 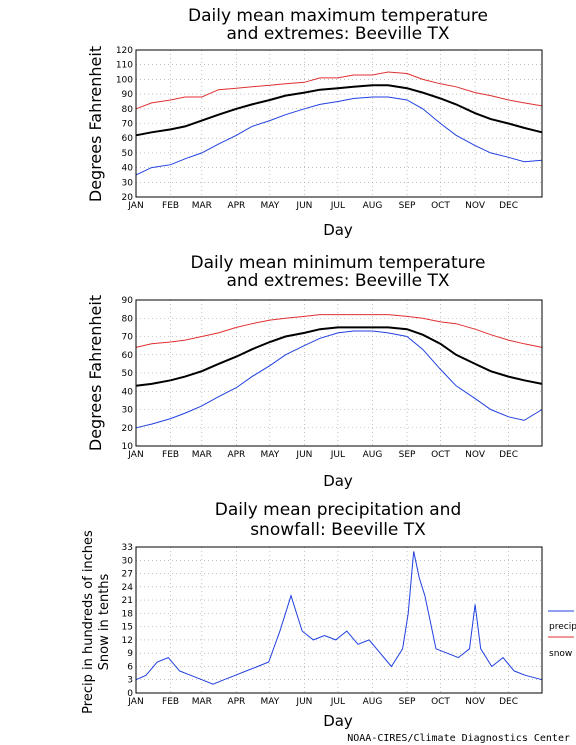 What do you see at coordinates (127, 548) in the screenshot?
I see `y-tick-label: 33` at bounding box center [127, 548].